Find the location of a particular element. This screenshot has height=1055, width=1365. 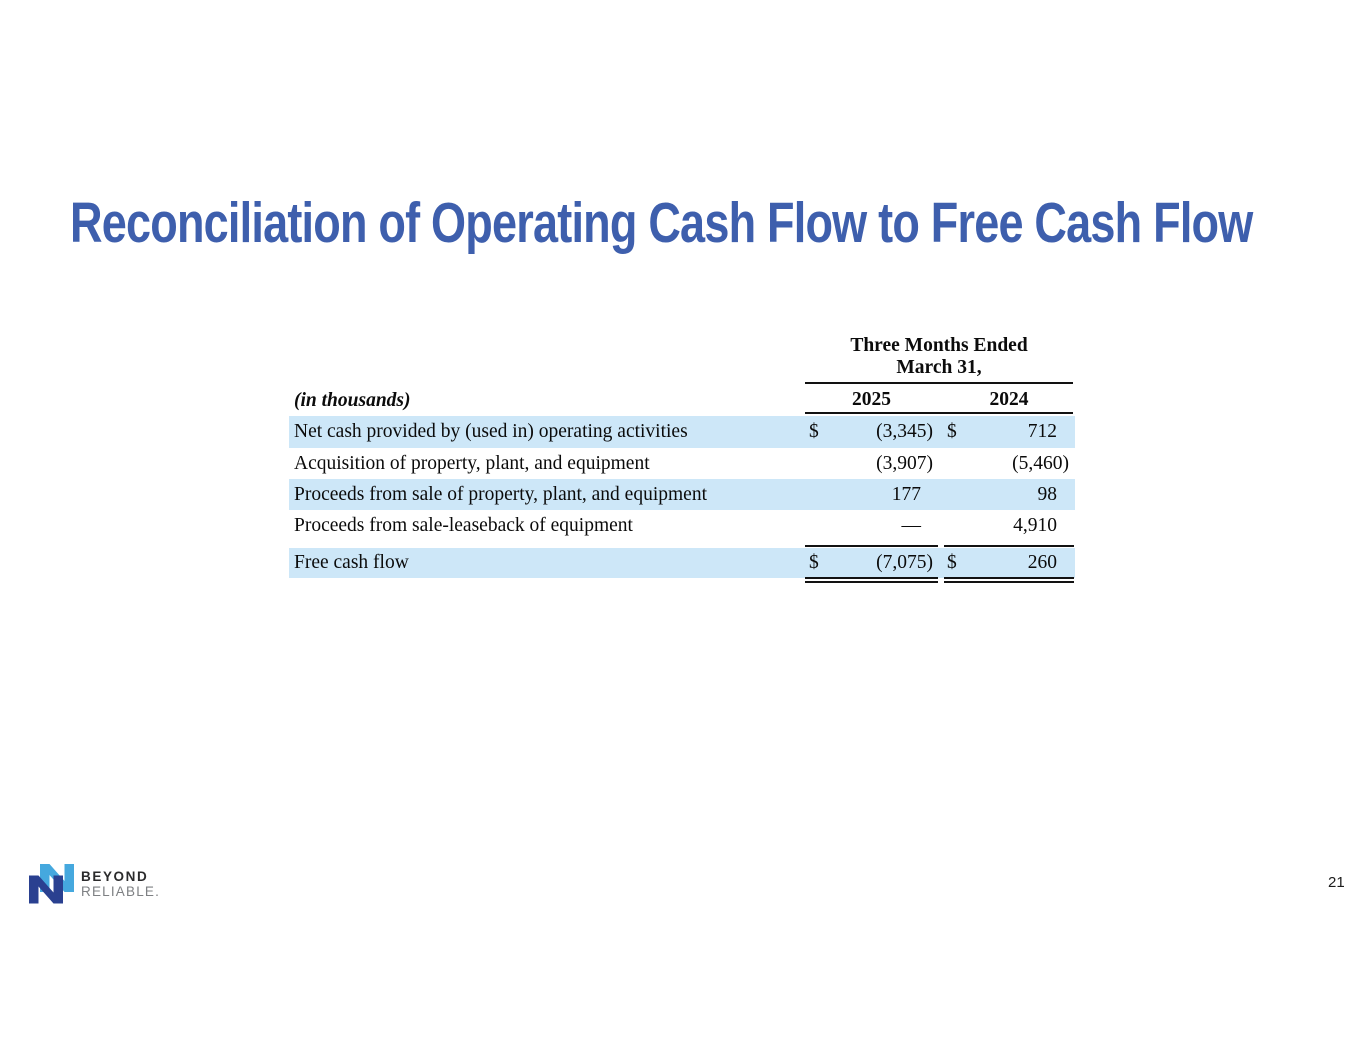

rule-under-column-headers is located at coordinates (939, 413).